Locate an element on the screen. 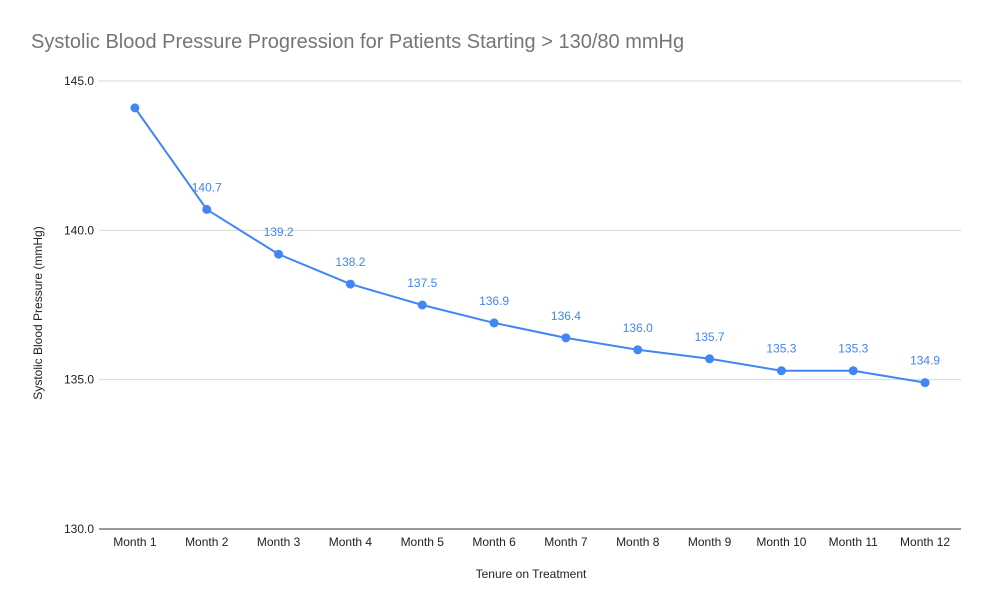 This screenshot has width=991, height=612. x-axis-title: Tenure on Treatment is located at coordinates (531, 574).